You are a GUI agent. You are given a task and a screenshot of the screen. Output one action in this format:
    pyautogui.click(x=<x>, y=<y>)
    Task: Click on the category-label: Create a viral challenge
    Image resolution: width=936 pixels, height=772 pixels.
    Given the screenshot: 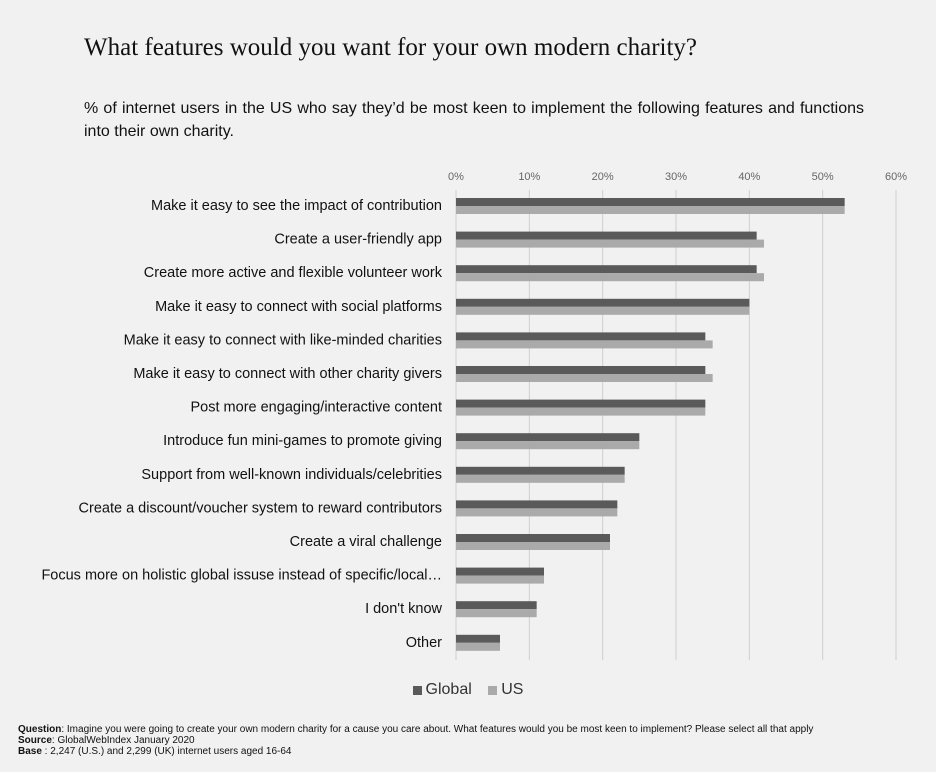 What is the action you would take?
    pyautogui.click(x=366, y=542)
    